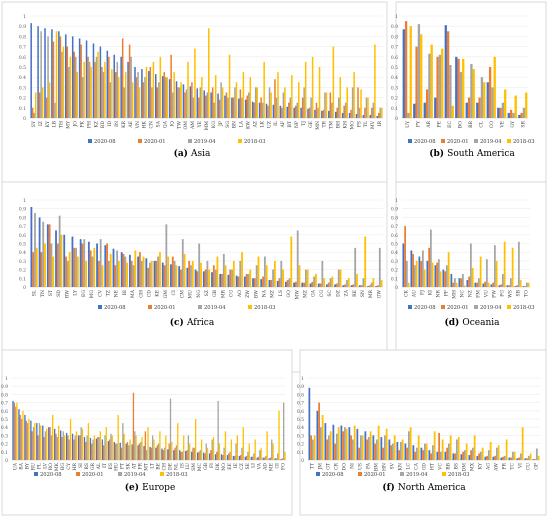 The image size is (550, 522). Describe the element at coordinates (51, 292) in the screenshot. I see `x-tick-label: ST` at that location.